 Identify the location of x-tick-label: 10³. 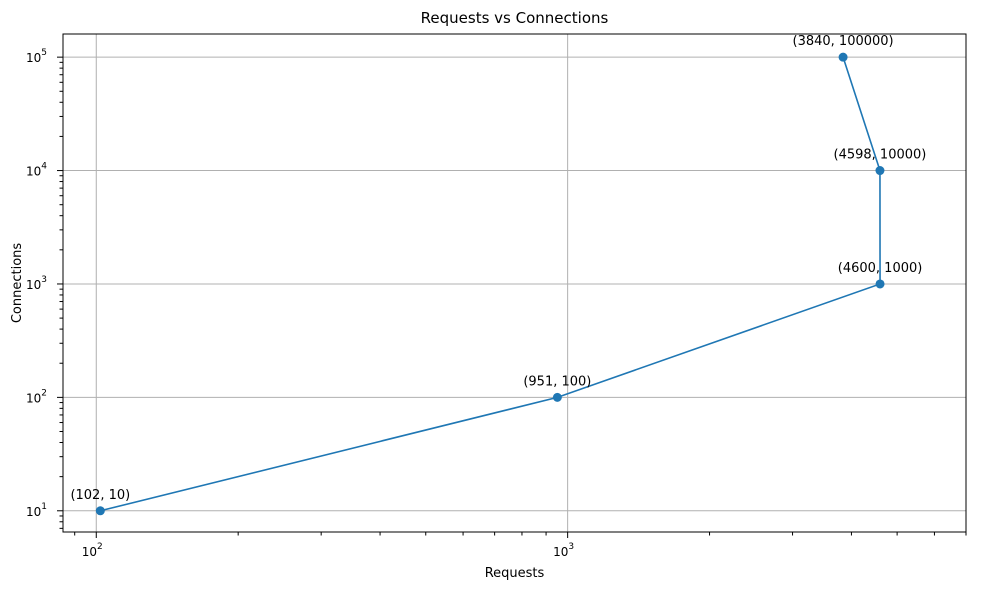
(563, 550).